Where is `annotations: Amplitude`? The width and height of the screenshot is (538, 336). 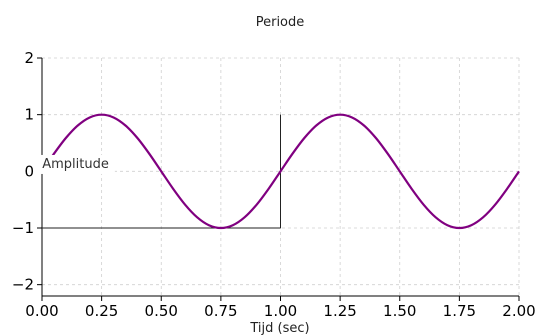
annotations: Amplitude is located at coordinates (75, 164).